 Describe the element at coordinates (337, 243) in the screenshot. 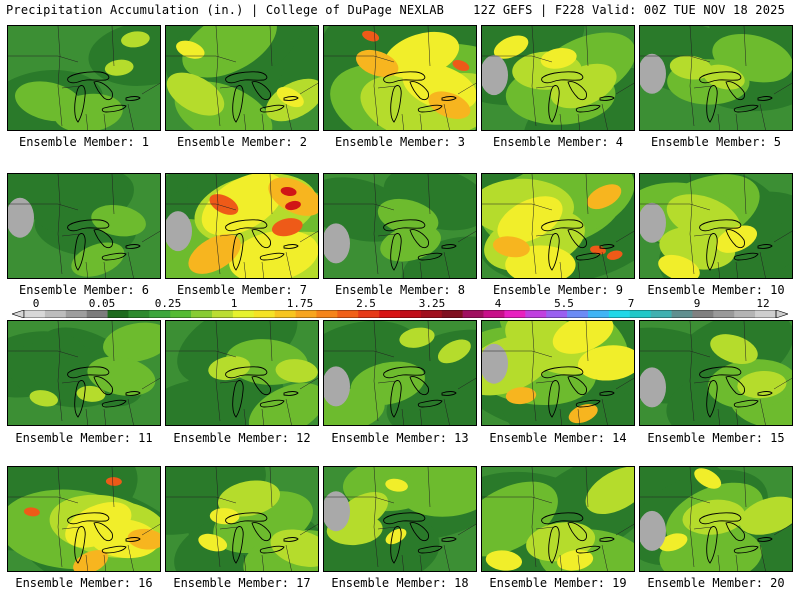

I see `low-precip-area` at that location.